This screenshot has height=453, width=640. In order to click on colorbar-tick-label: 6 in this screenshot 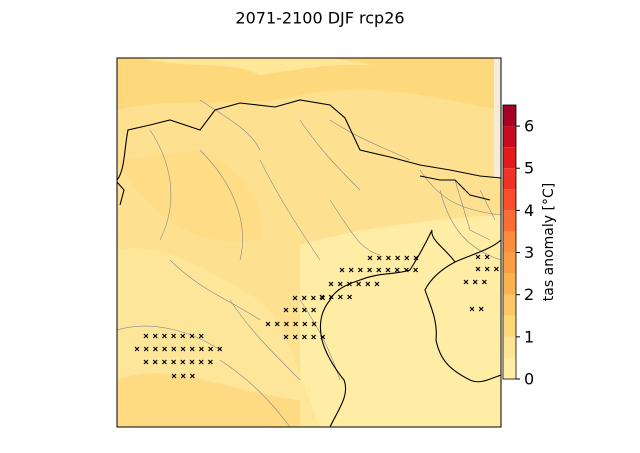, I will do `click(529, 126)`.